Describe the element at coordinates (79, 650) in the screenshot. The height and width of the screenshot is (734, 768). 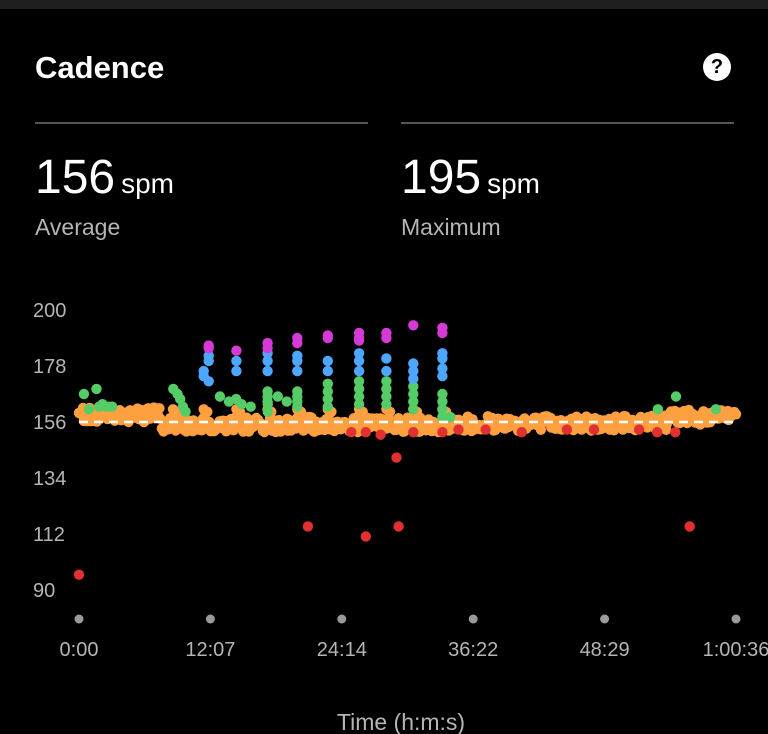
I see `x-tick-label: 0:00` at that location.